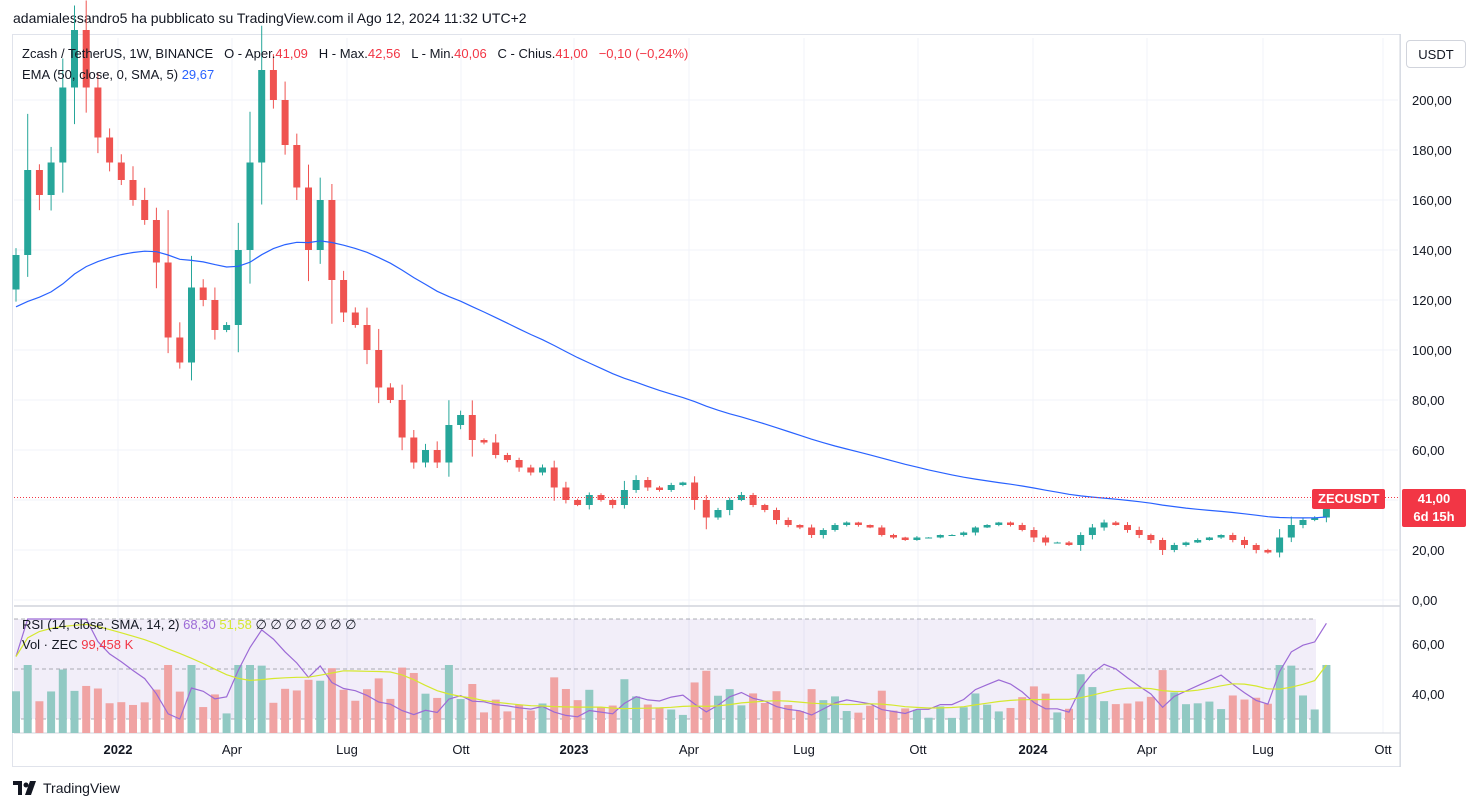  What do you see at coordinates (1432, 100) in the screenshot?
I see `price-tick-label: 200,00` at bounding box center [1432, 100].